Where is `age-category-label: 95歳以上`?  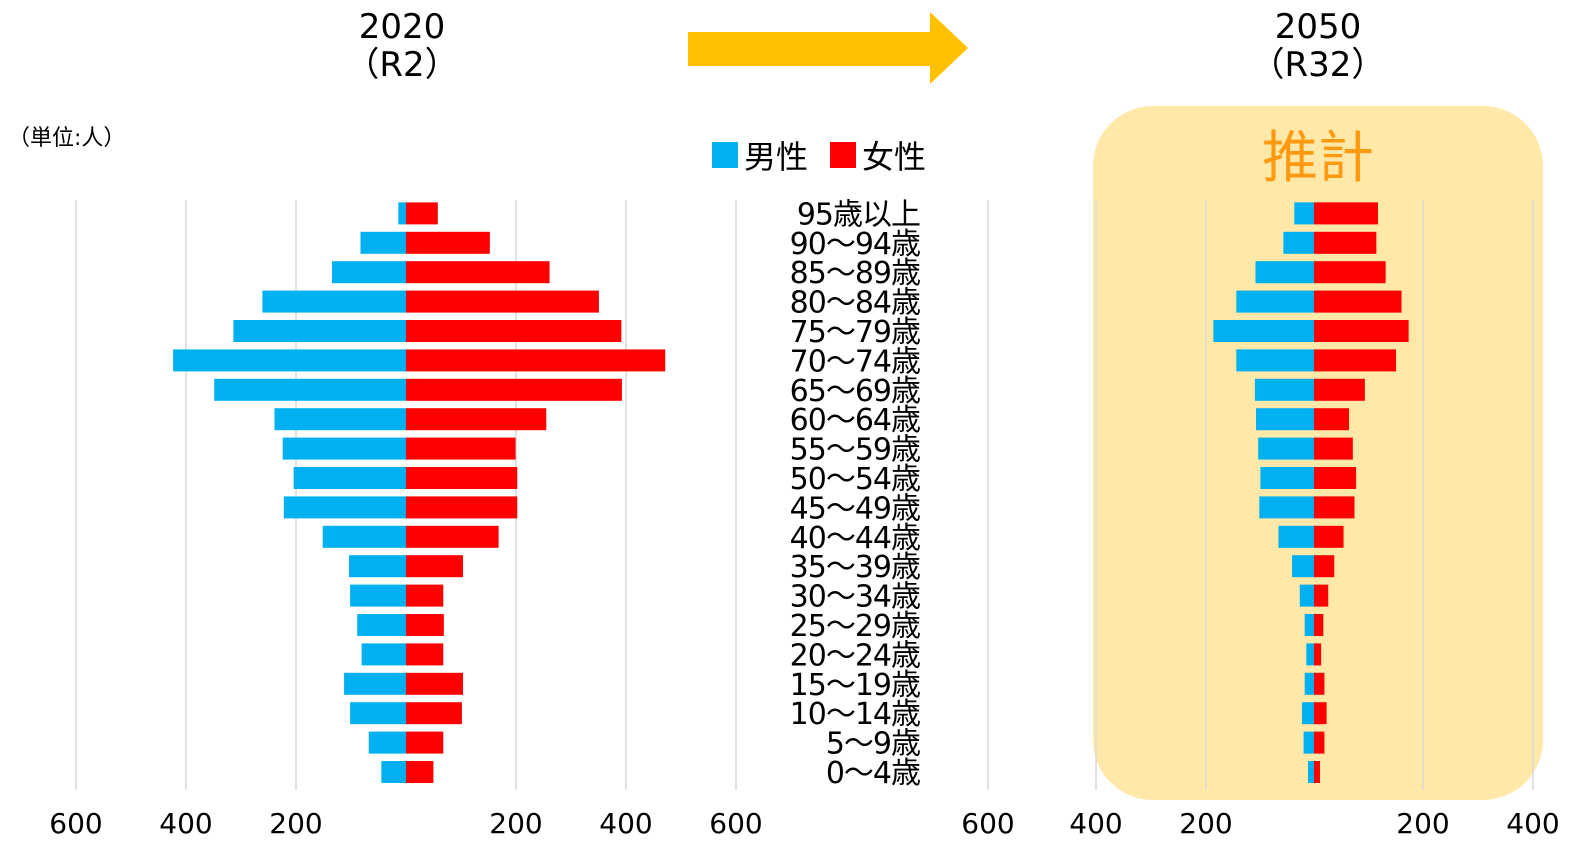
age-category-label: 95歳以上 is located at coordinates (858, 214).